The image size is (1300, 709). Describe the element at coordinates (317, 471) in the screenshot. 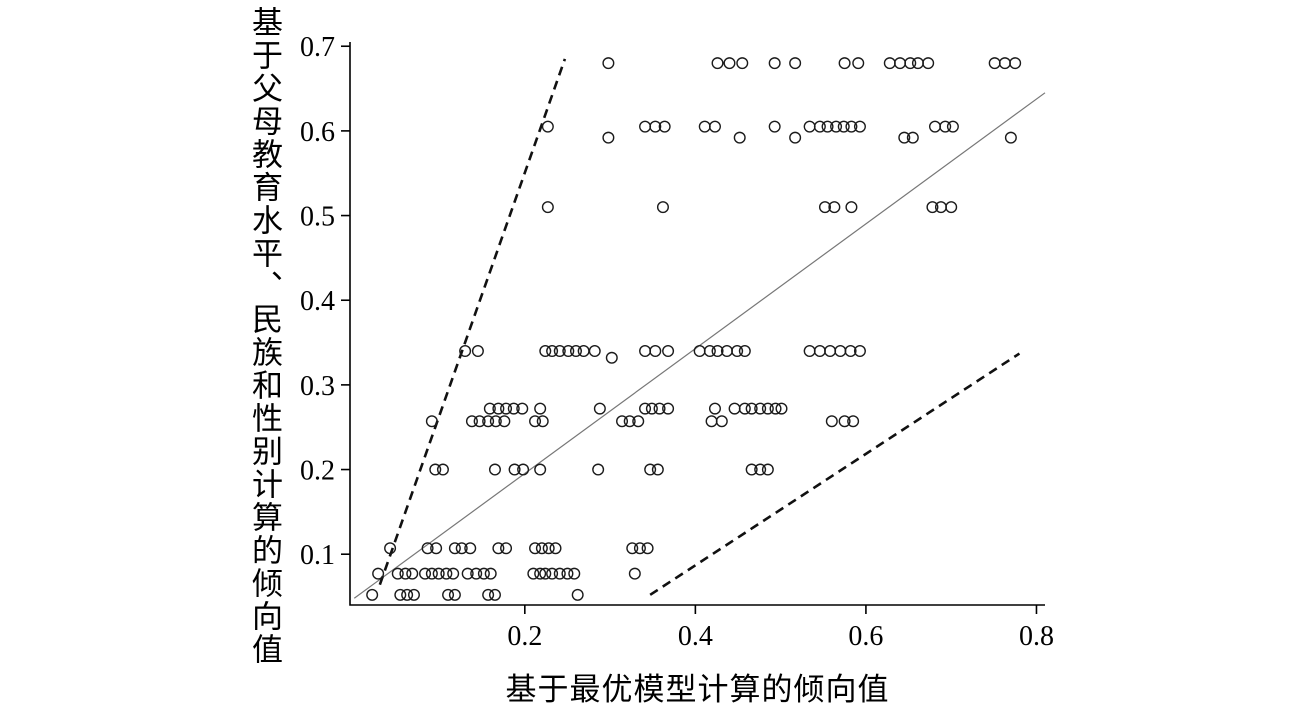

I see `y-tick-label: 0.2` at that location.